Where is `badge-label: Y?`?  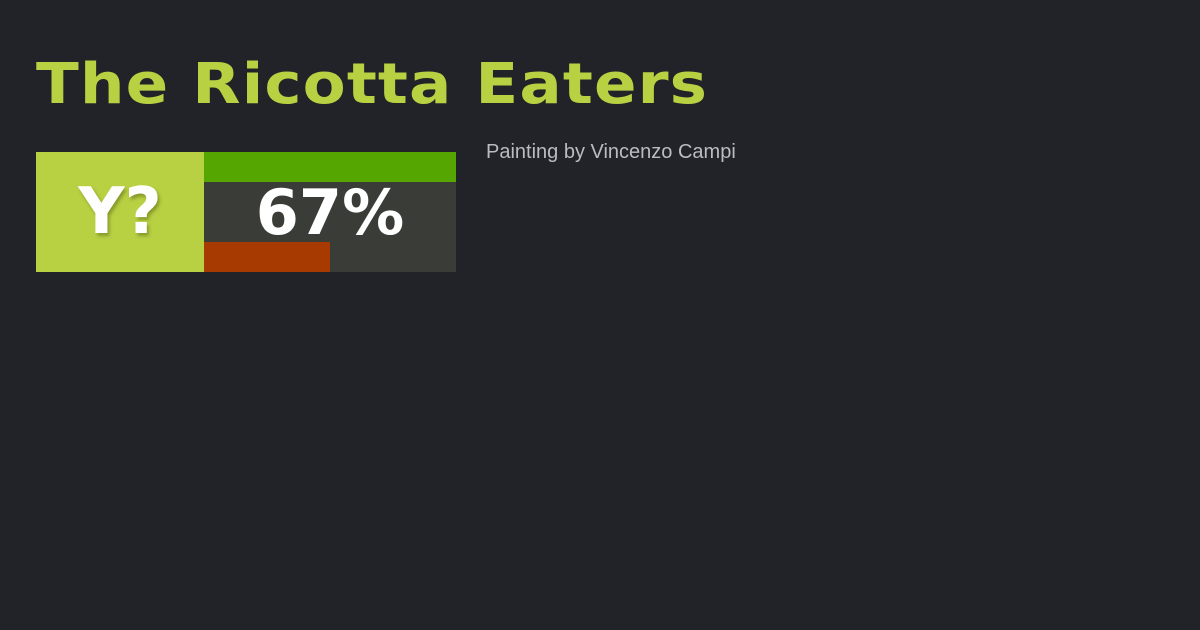 badge-label: Y? is located at coordinates (120, 212).